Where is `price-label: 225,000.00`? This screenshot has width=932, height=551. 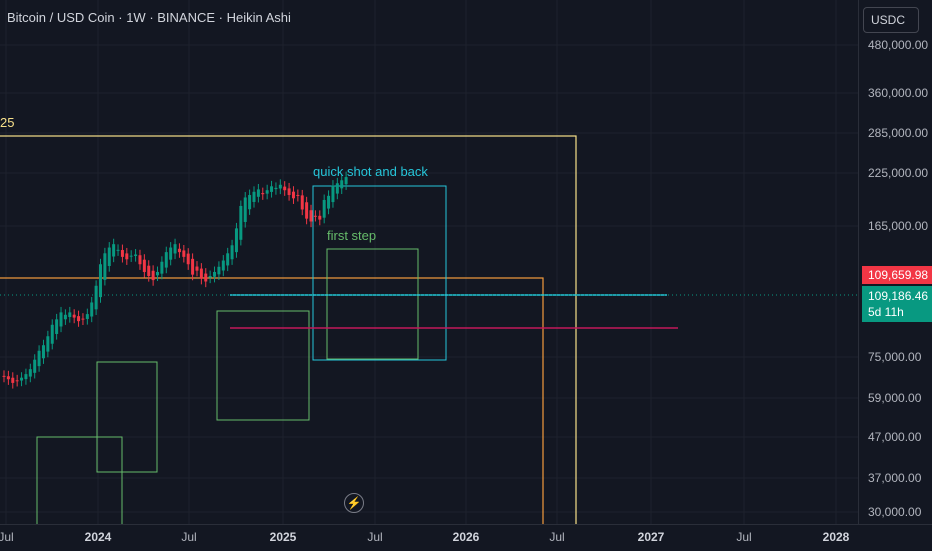
price-label: 225,000.00 is located at coordinates (898, 173).